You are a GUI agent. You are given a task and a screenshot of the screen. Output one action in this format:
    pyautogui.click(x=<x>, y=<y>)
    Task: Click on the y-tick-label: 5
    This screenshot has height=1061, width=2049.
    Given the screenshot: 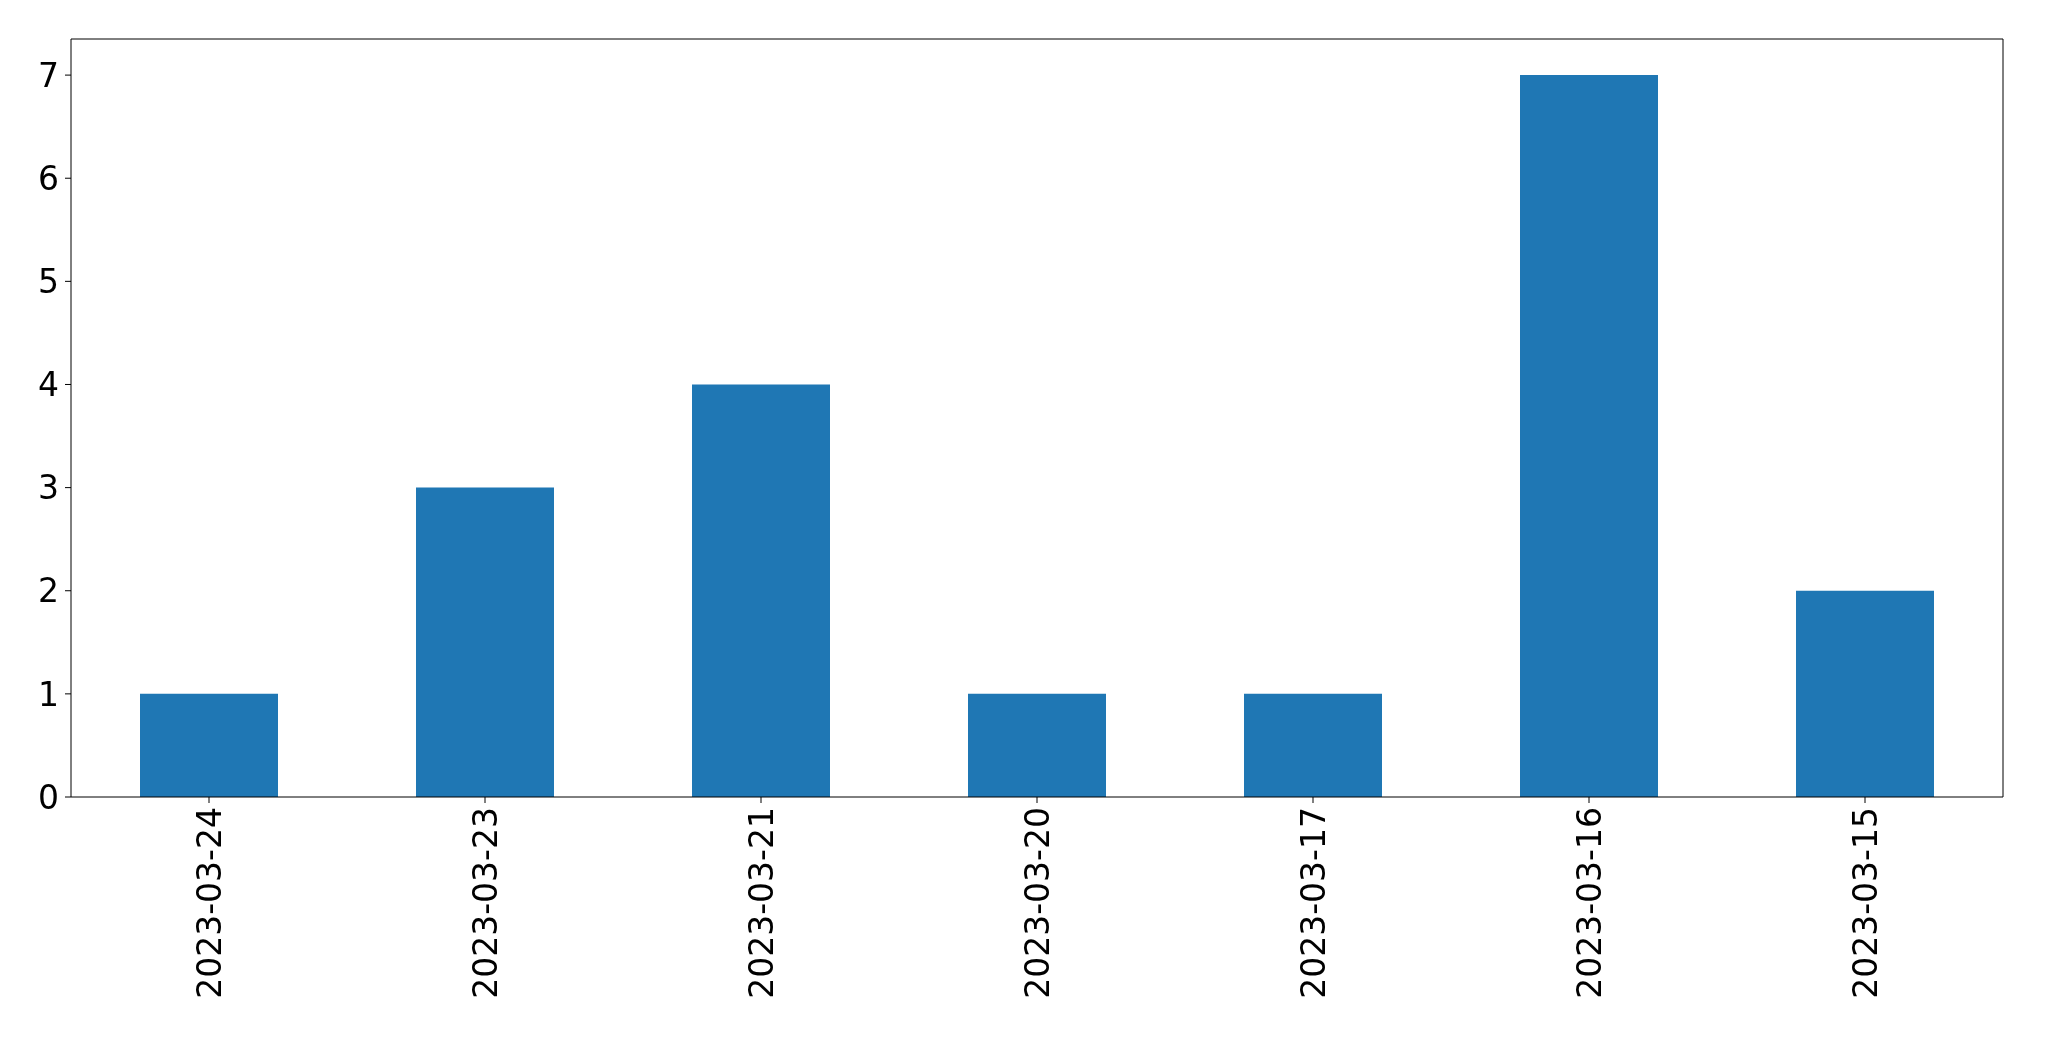 What is the action you would take?
    pyautogui.click(x=48, y=282)
    